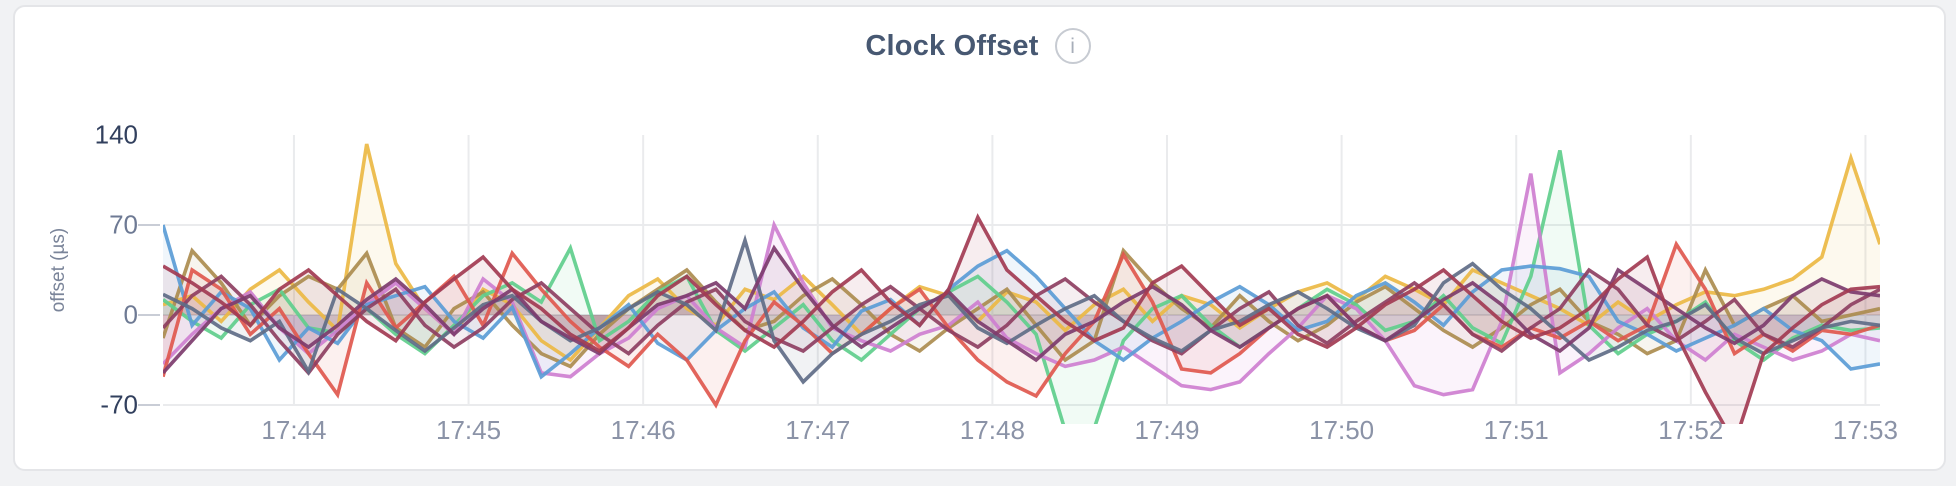 The height and width of the screenshot is (486, 1956). Describe the element at coordinates (469, 430) in the screenshot. I see `x-tick-label: 17:45` at that location.